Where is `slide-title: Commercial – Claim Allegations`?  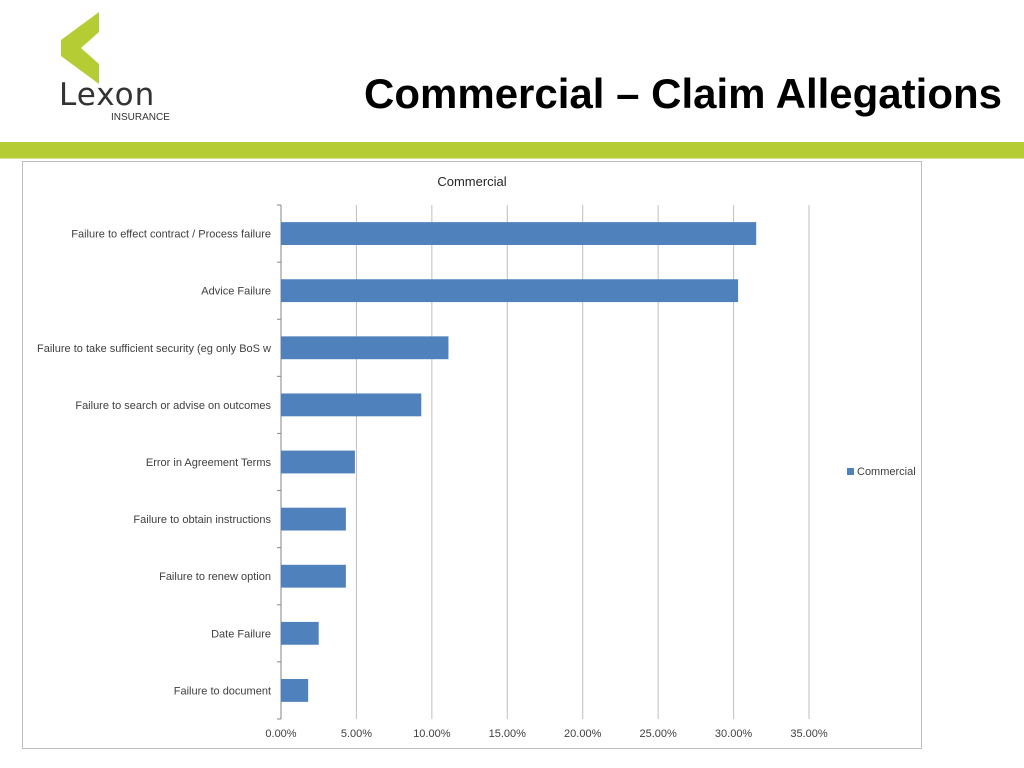 slide-title: Commercial – Claim Allegations is located at coordinates (683, 93).